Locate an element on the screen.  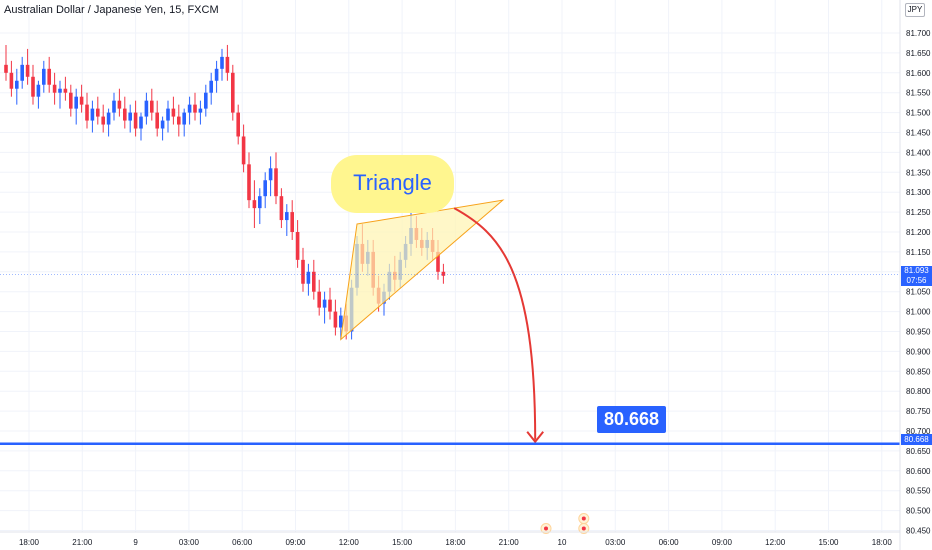
event-marker-dot is located at coordinates (583, 518).